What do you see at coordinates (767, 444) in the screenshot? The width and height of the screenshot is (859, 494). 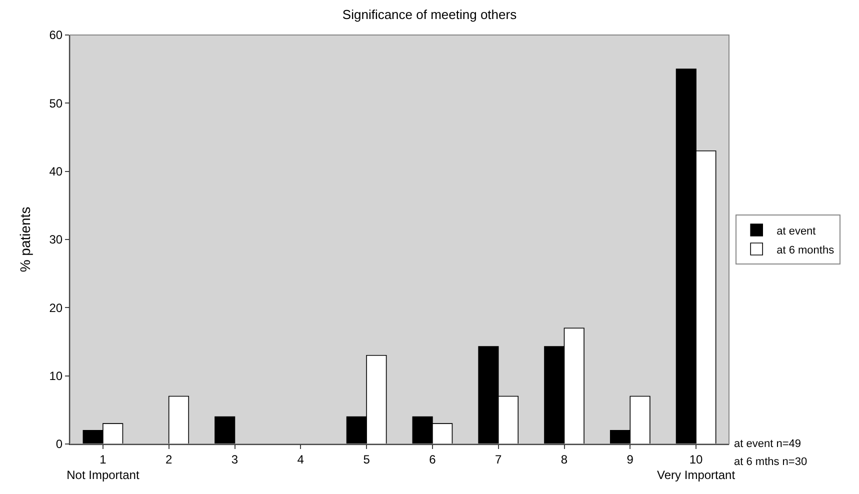 I see `text: at event n=49` at bounding box center [767, 444].